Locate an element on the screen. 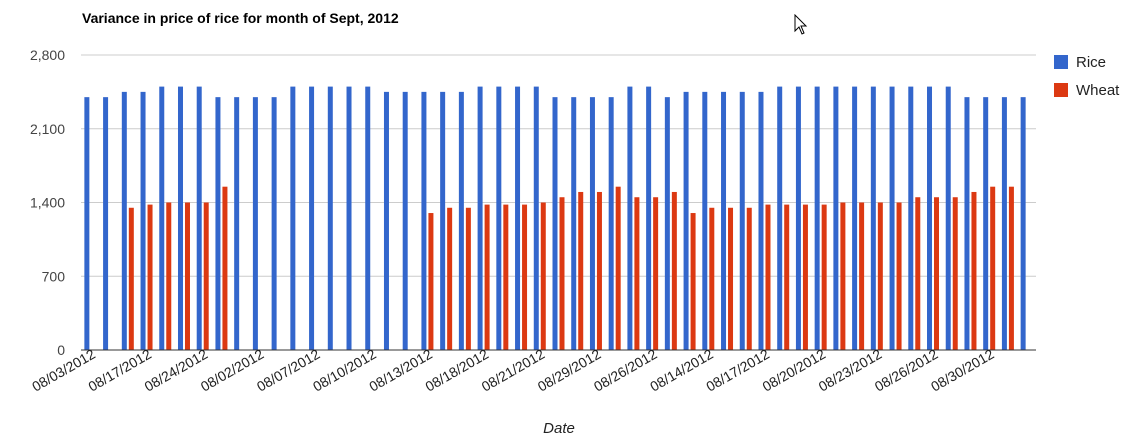 The height and width of the screenshot is (448, 1136). legend-label-rice: Rice is located at coordinates (1091, 62).